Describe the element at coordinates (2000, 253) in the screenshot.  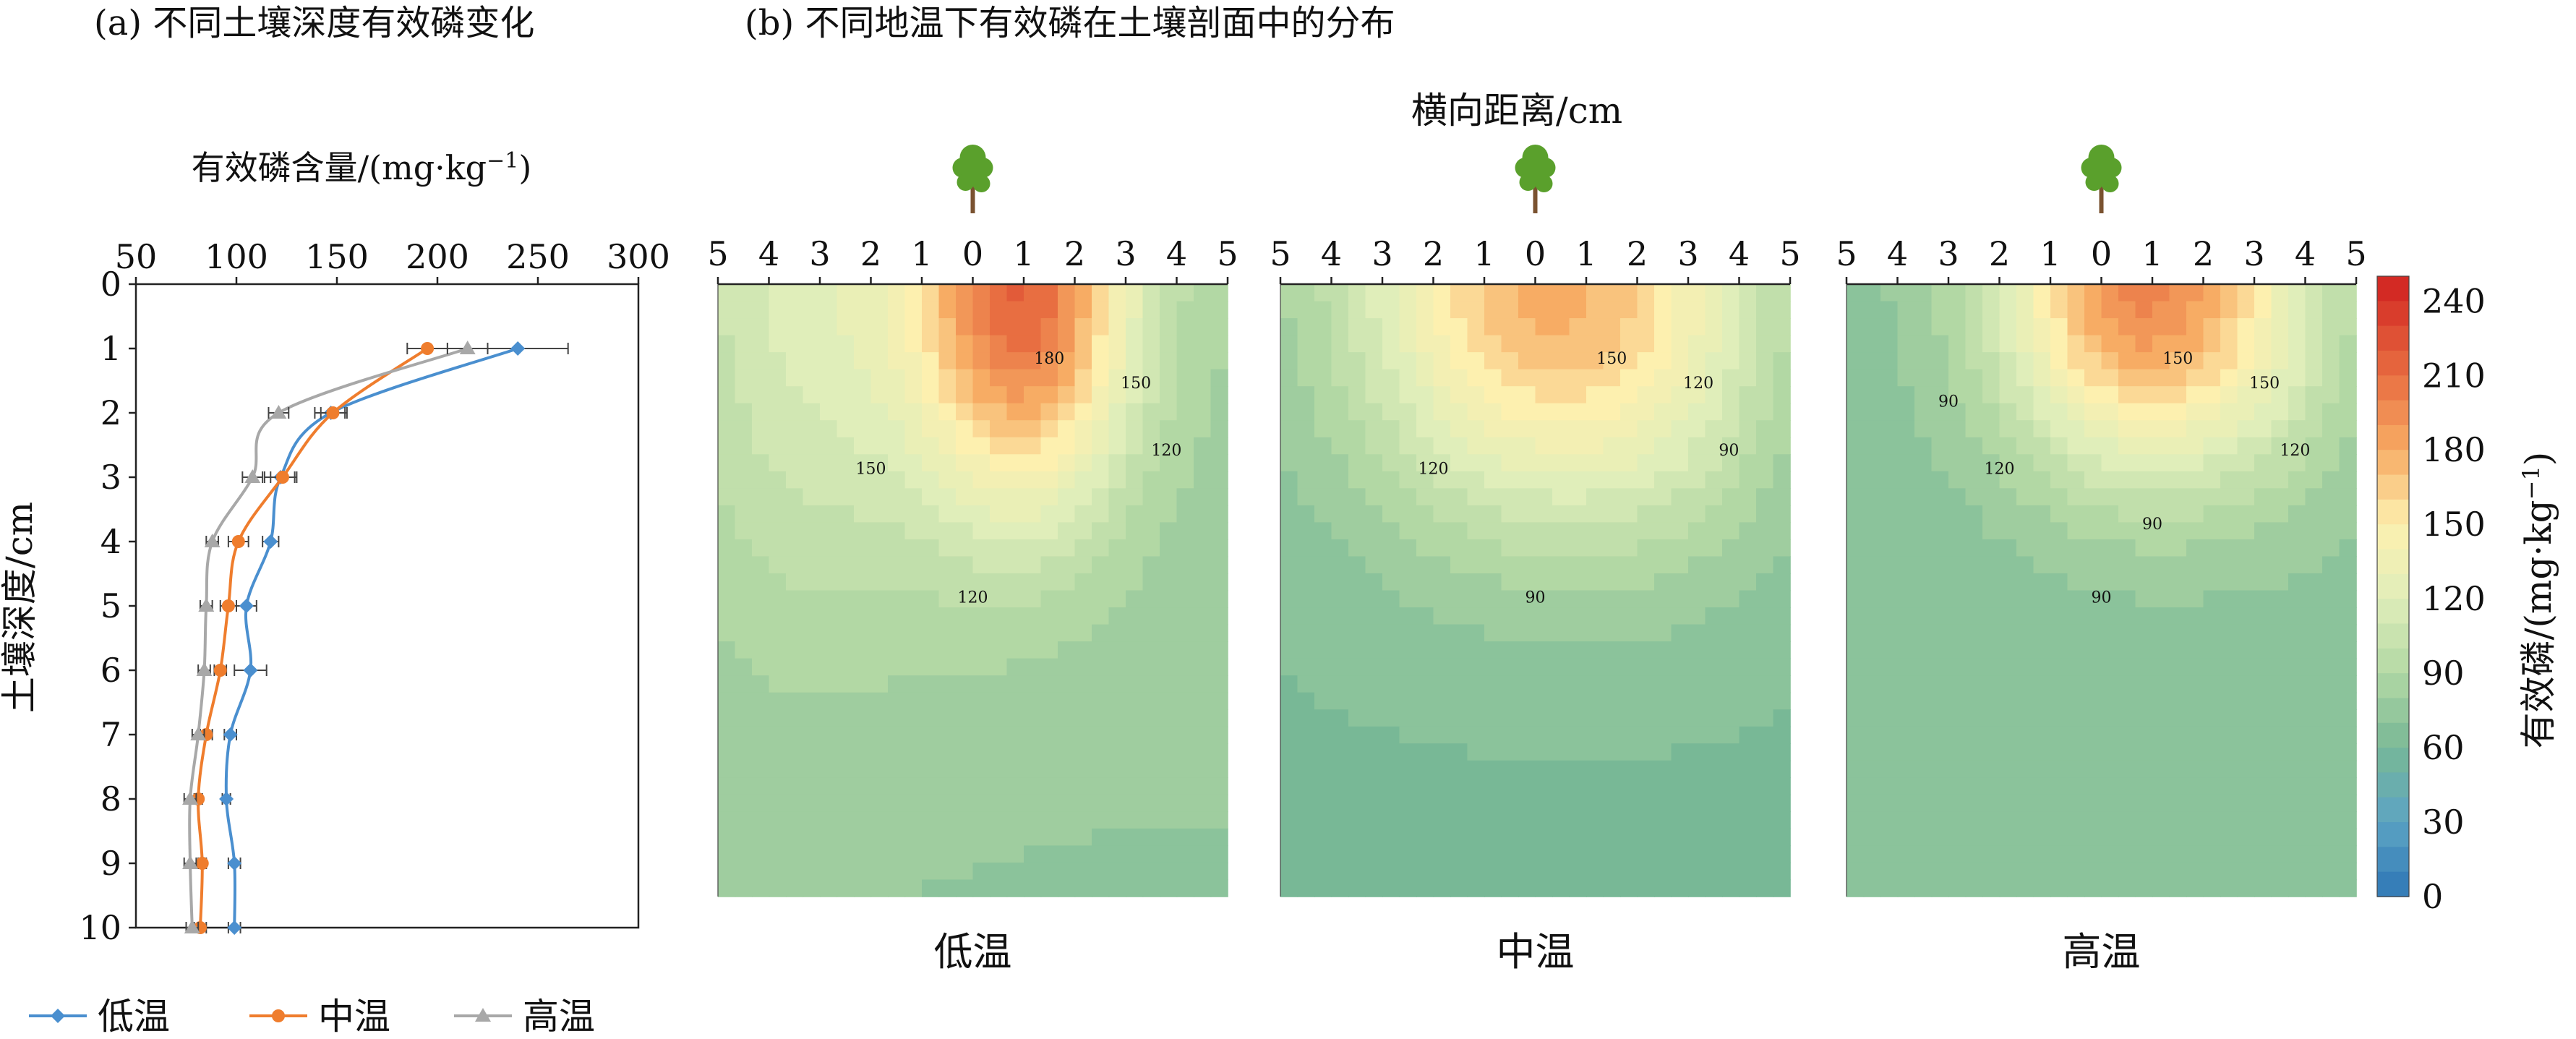
I see `panel-b-x-tick-label: 2` at that location.